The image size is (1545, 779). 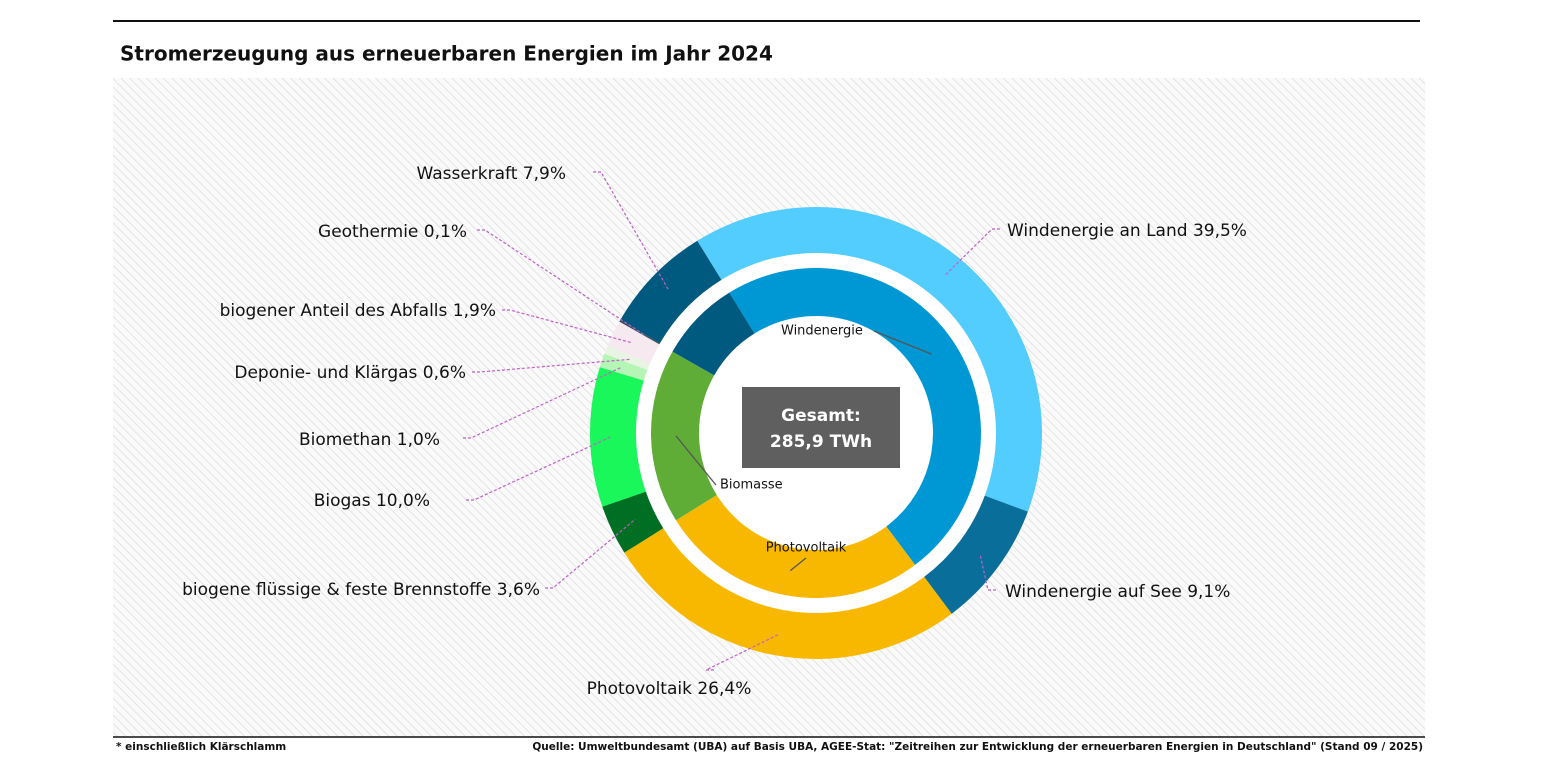 What do you see at coordinates (444, 373) in the screenshot?
I see `value-label: 0,6%` at bounding box center [444, 373].